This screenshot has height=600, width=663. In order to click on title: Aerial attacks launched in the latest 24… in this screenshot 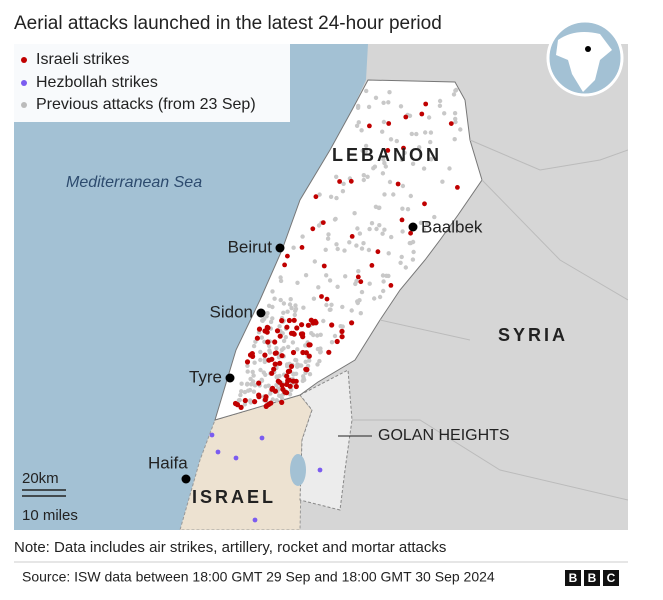, I will do `click(228, 23)`.